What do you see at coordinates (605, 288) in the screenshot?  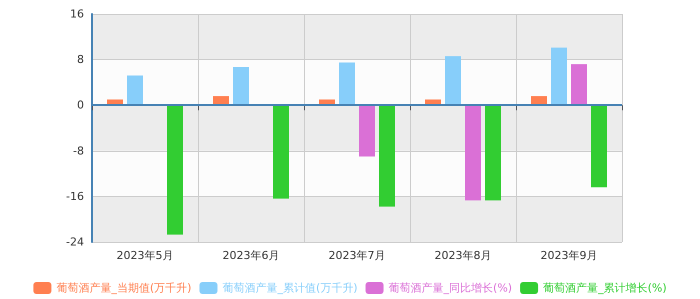 I see `legend-label: 葡萄酒产量_累计增长(%)` at bounding box center [605, 288].